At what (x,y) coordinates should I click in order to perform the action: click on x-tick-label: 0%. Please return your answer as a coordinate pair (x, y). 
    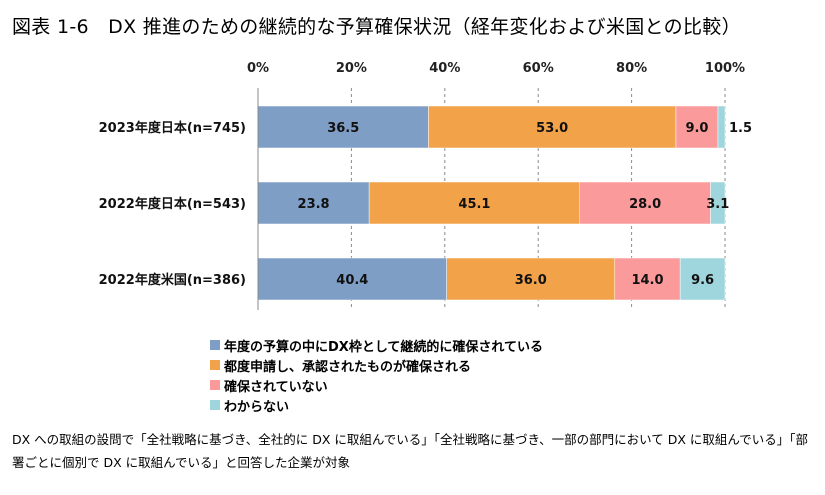
    Looking at the image, I should click on (258, 68).